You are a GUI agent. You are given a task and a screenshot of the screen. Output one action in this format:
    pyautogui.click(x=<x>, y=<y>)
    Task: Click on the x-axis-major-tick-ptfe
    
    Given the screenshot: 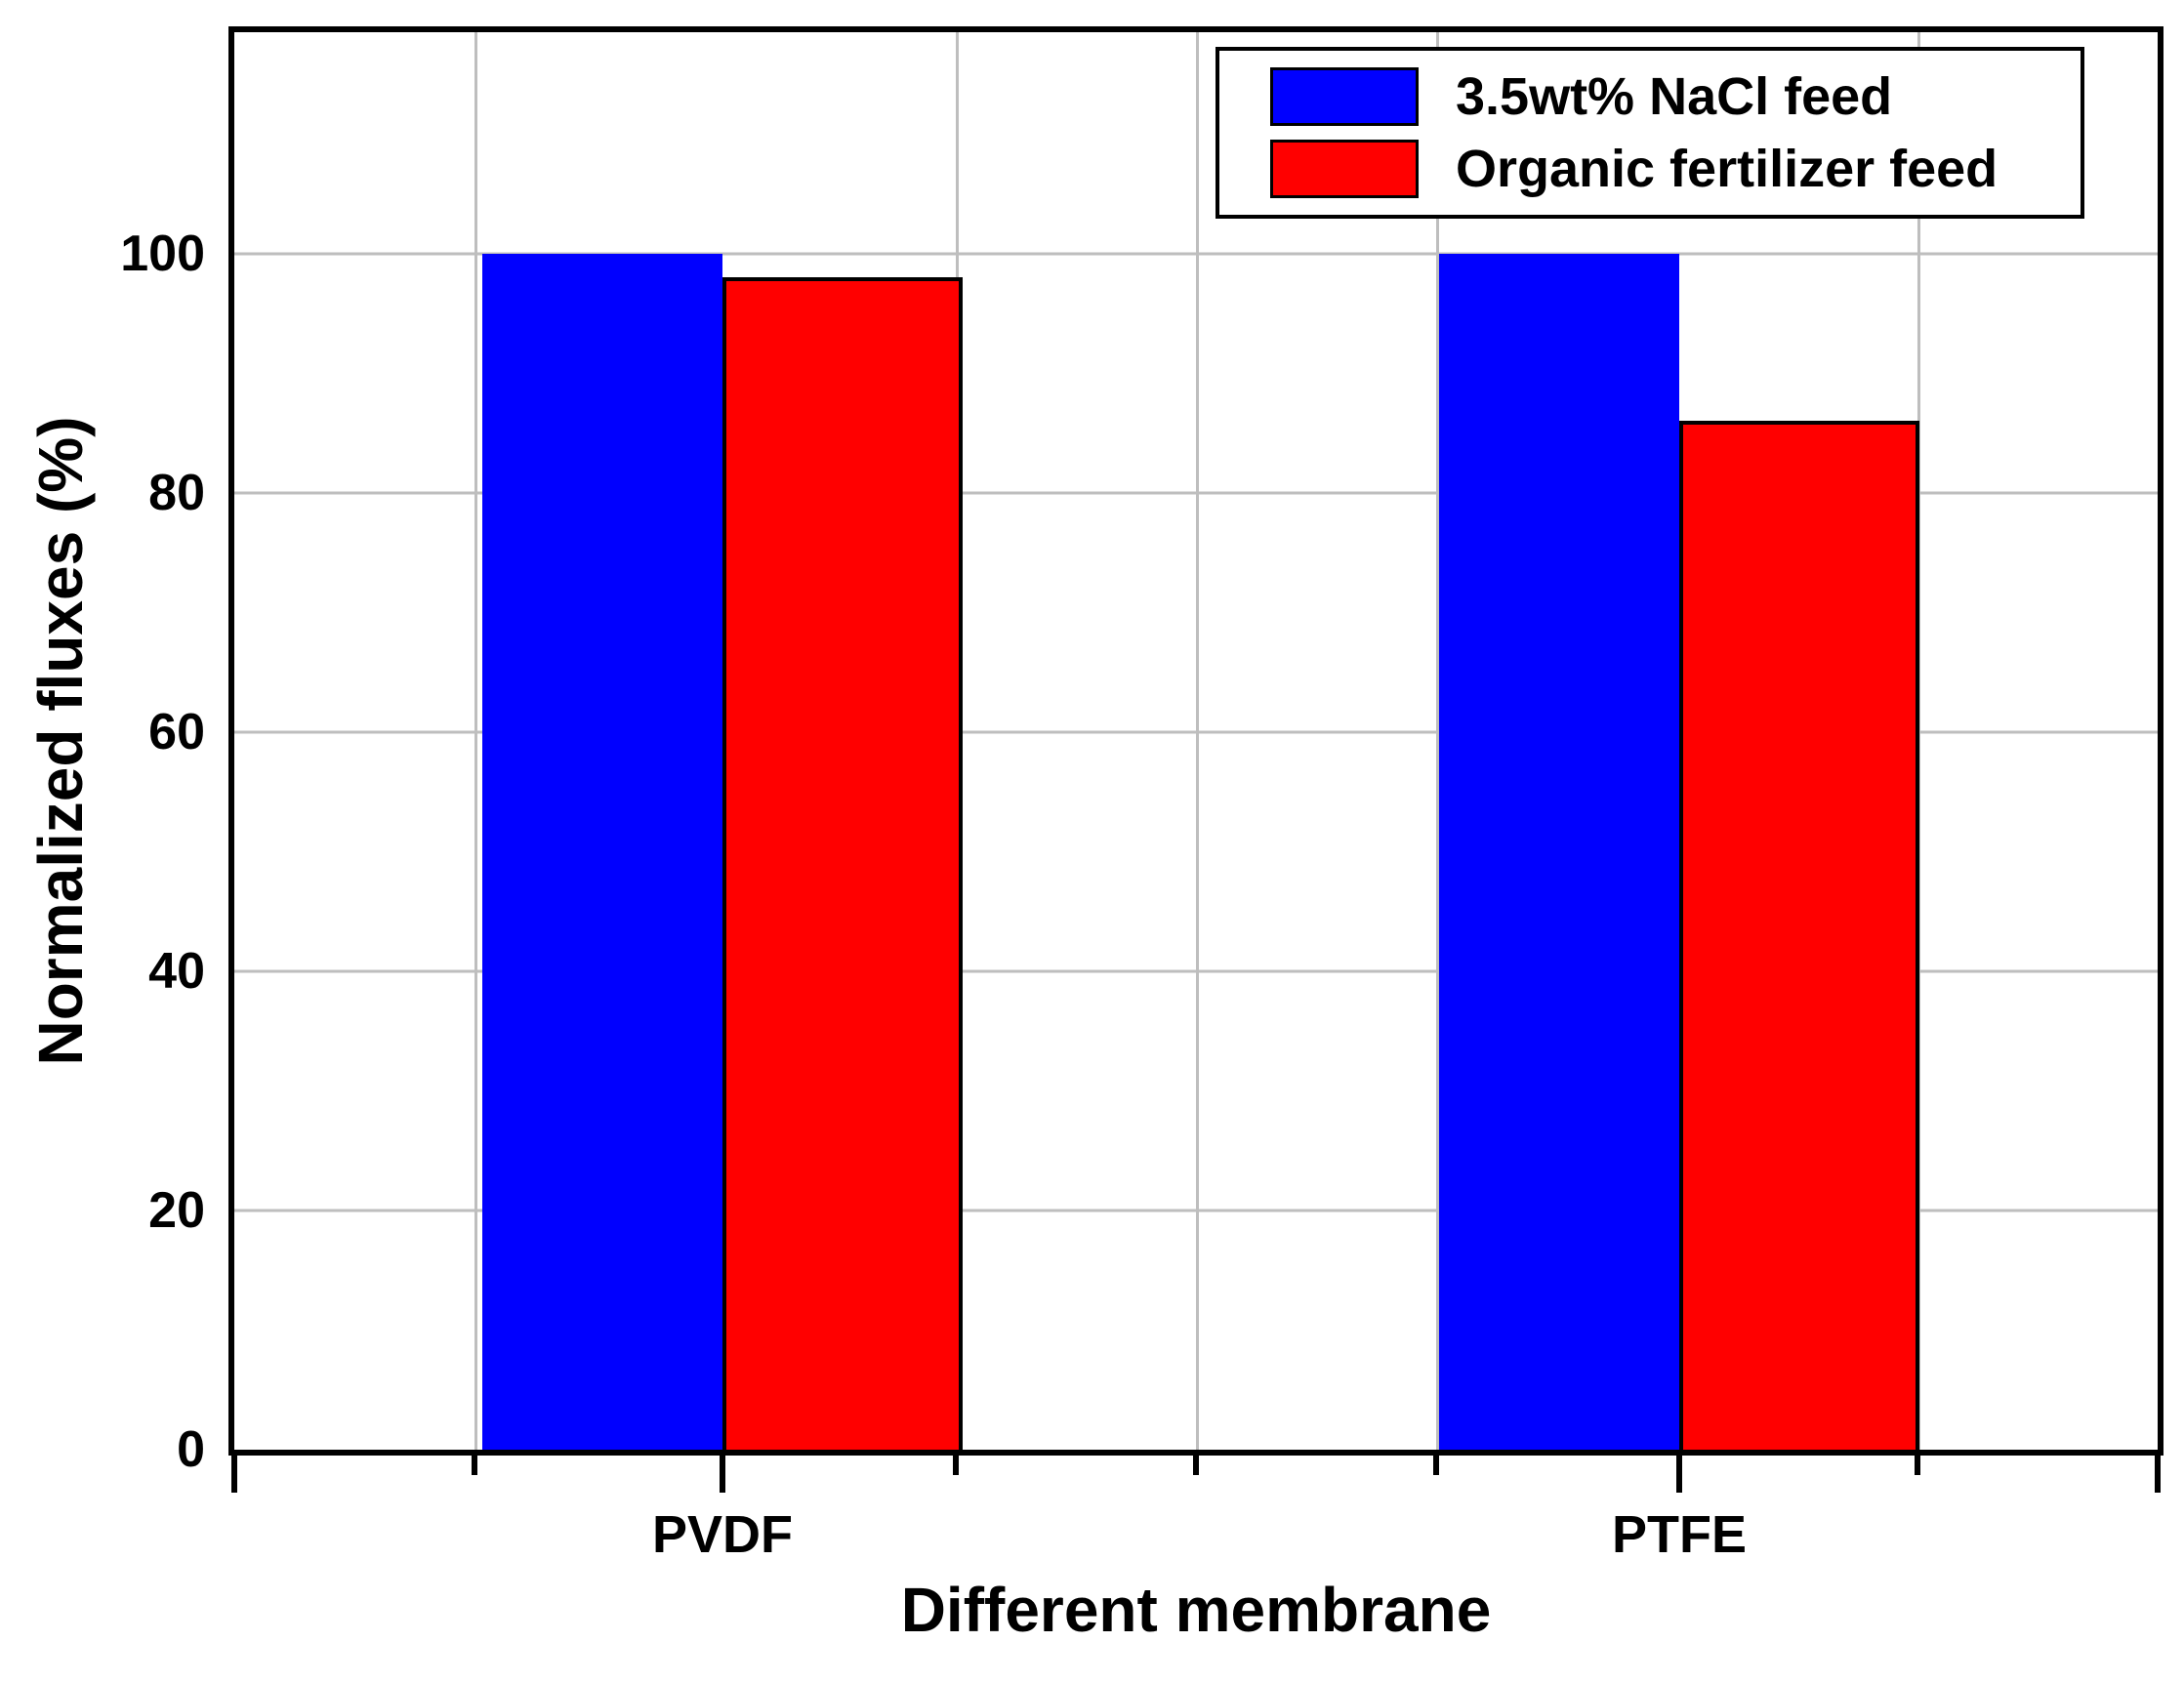 What is the action you would take?
    pyautogui.click(x=1679, y=1471)
    